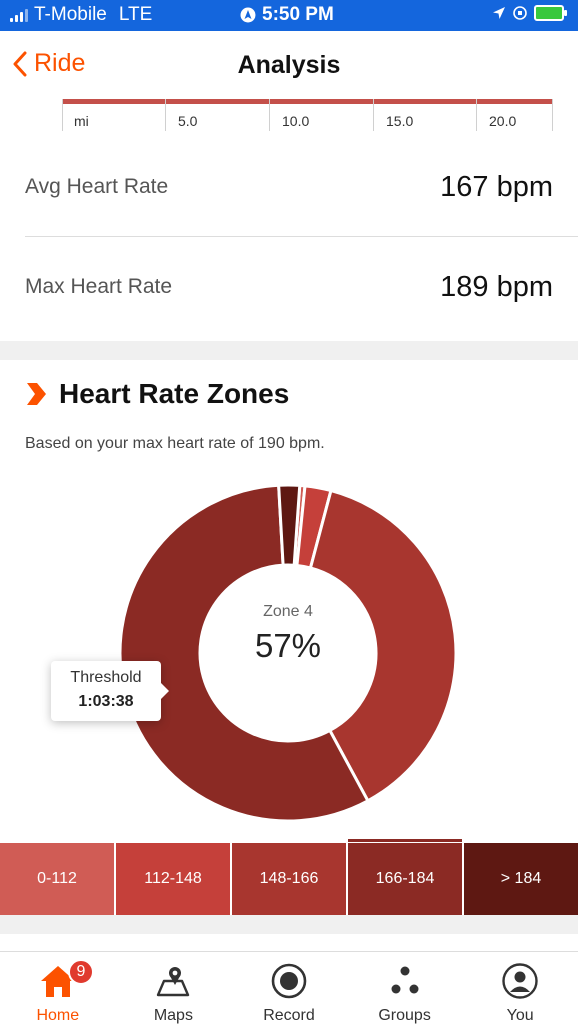 This screenshot has height=1028, width=578. What do you see at coordinates (81, 121) in the screenshot?
I see `axis-unit-label: mi` at bounding box center [81, 121].